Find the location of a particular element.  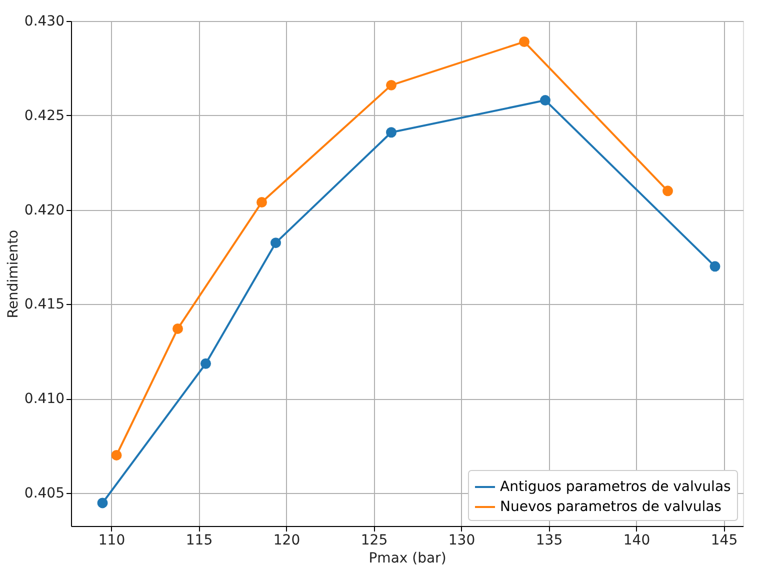

y-axis-title: Rendimiento is located at coordinates (13, 274).